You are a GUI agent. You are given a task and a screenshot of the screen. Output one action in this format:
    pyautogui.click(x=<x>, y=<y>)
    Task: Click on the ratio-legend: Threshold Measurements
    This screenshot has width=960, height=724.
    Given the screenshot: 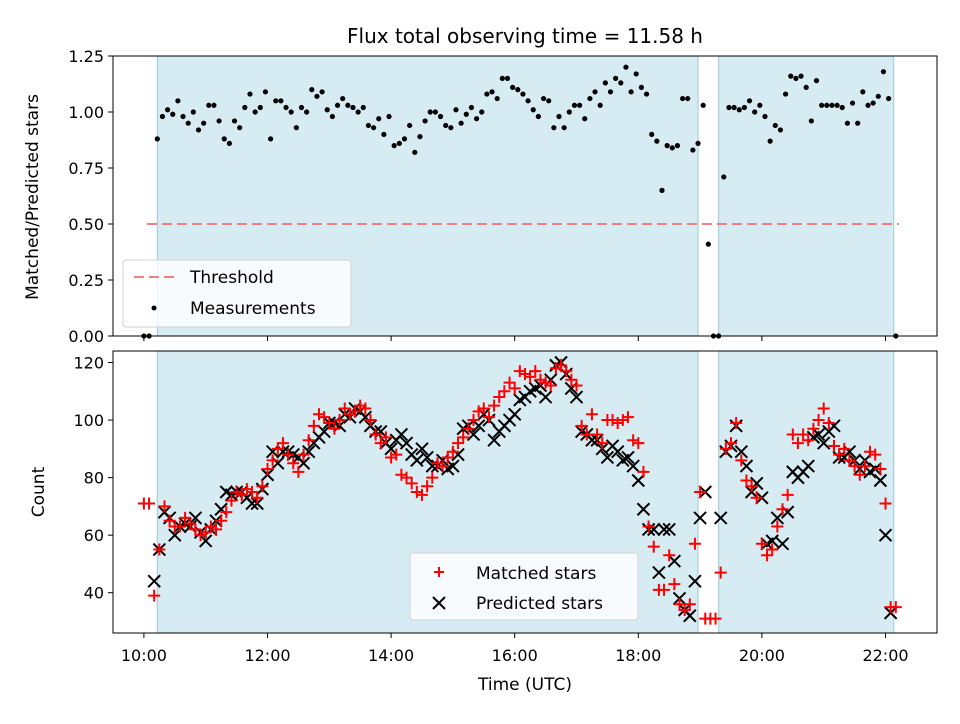 What is the action you would take?
    pyautogui.click(x=237, y=293)
    